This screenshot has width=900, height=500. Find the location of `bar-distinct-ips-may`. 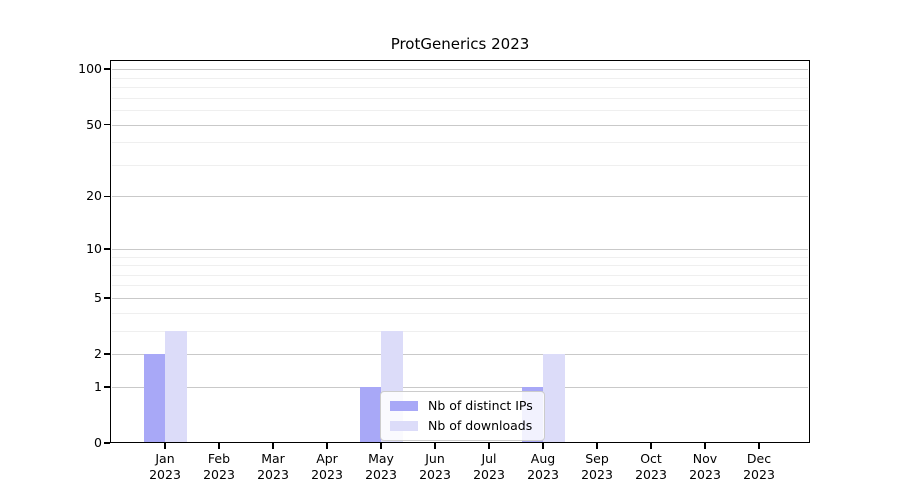

bar-distinct-ips-may is located at coordinates (370, 414).